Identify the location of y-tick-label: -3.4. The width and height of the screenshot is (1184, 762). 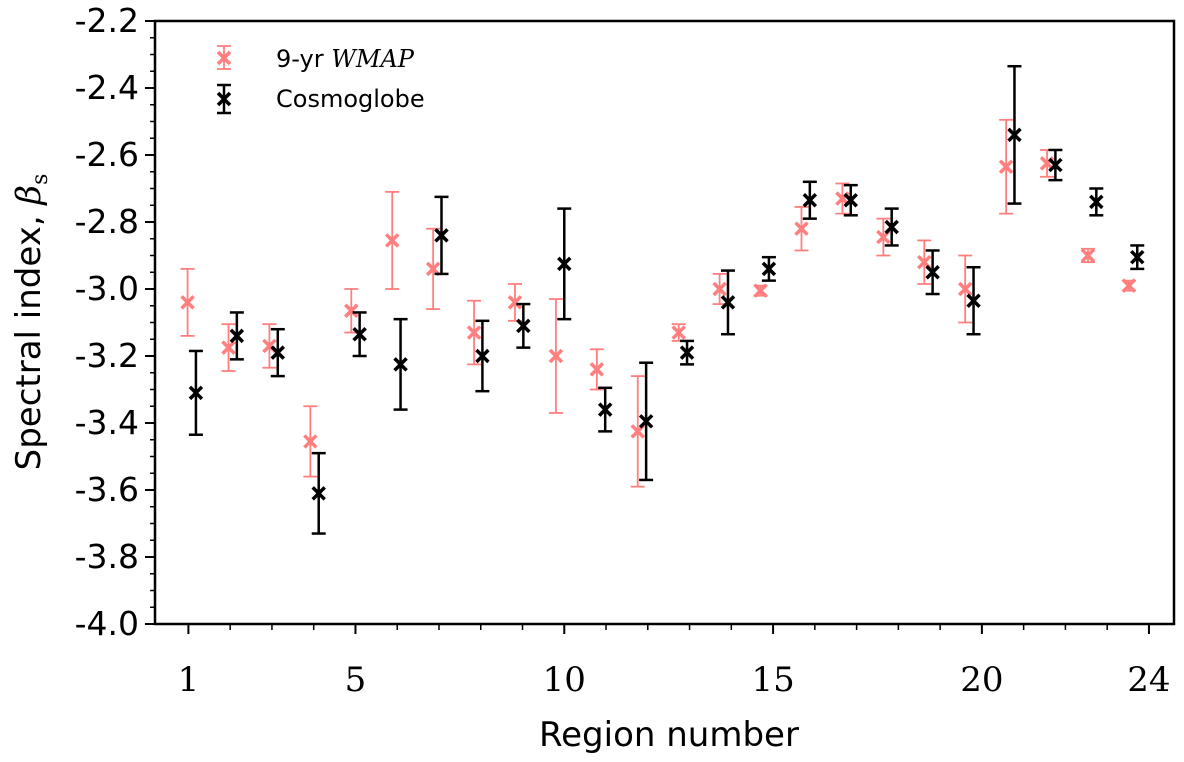
(107, 422).